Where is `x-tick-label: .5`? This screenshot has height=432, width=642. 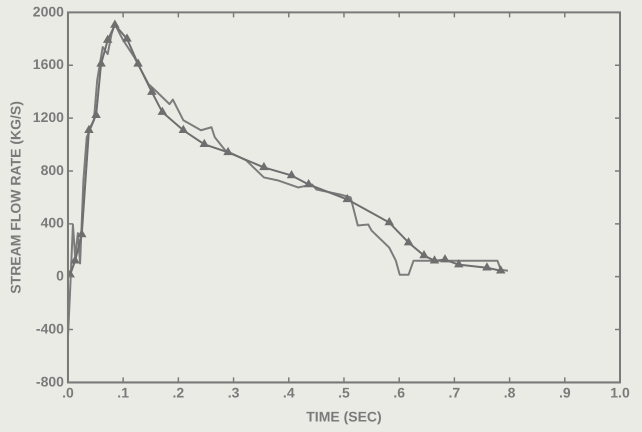 x-tick-label: .5 is located at coordinates (344, 392).